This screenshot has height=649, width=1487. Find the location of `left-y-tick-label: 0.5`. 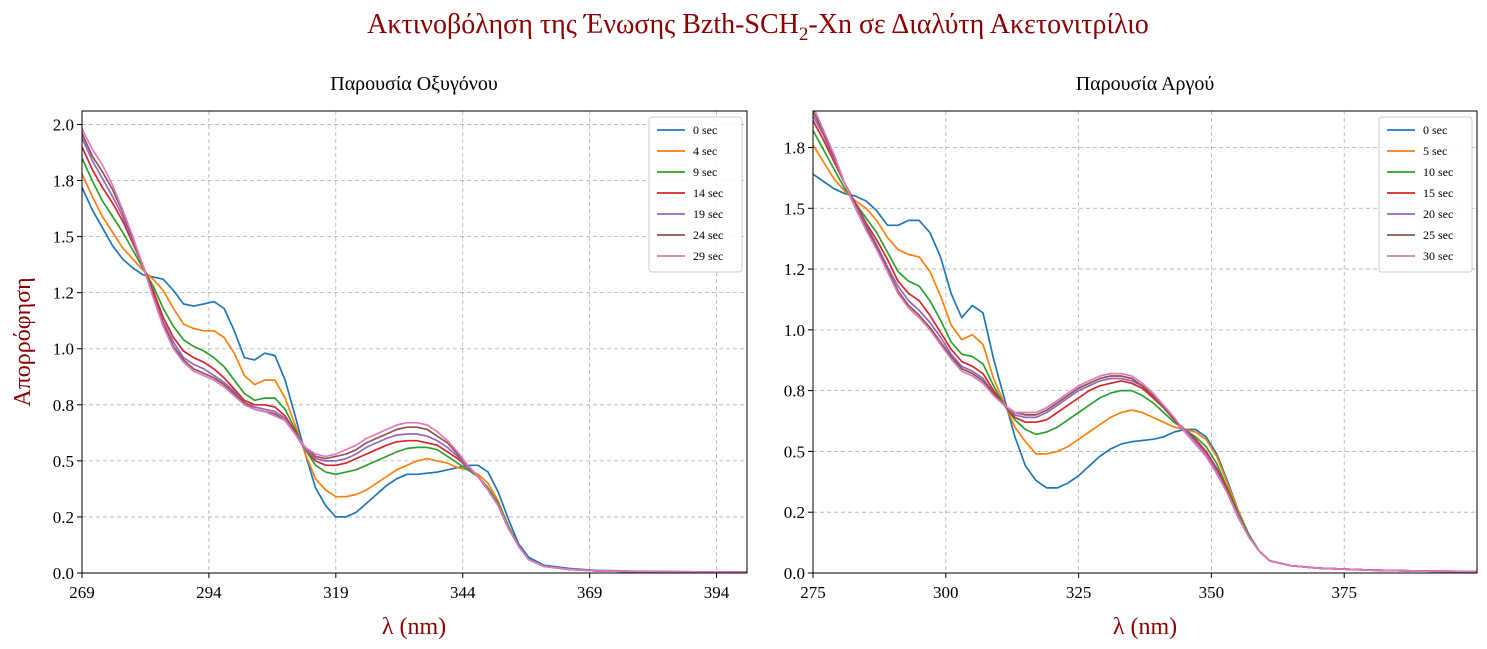

left-y-tick-label: 0.5 is located at coordinates (63, 461).